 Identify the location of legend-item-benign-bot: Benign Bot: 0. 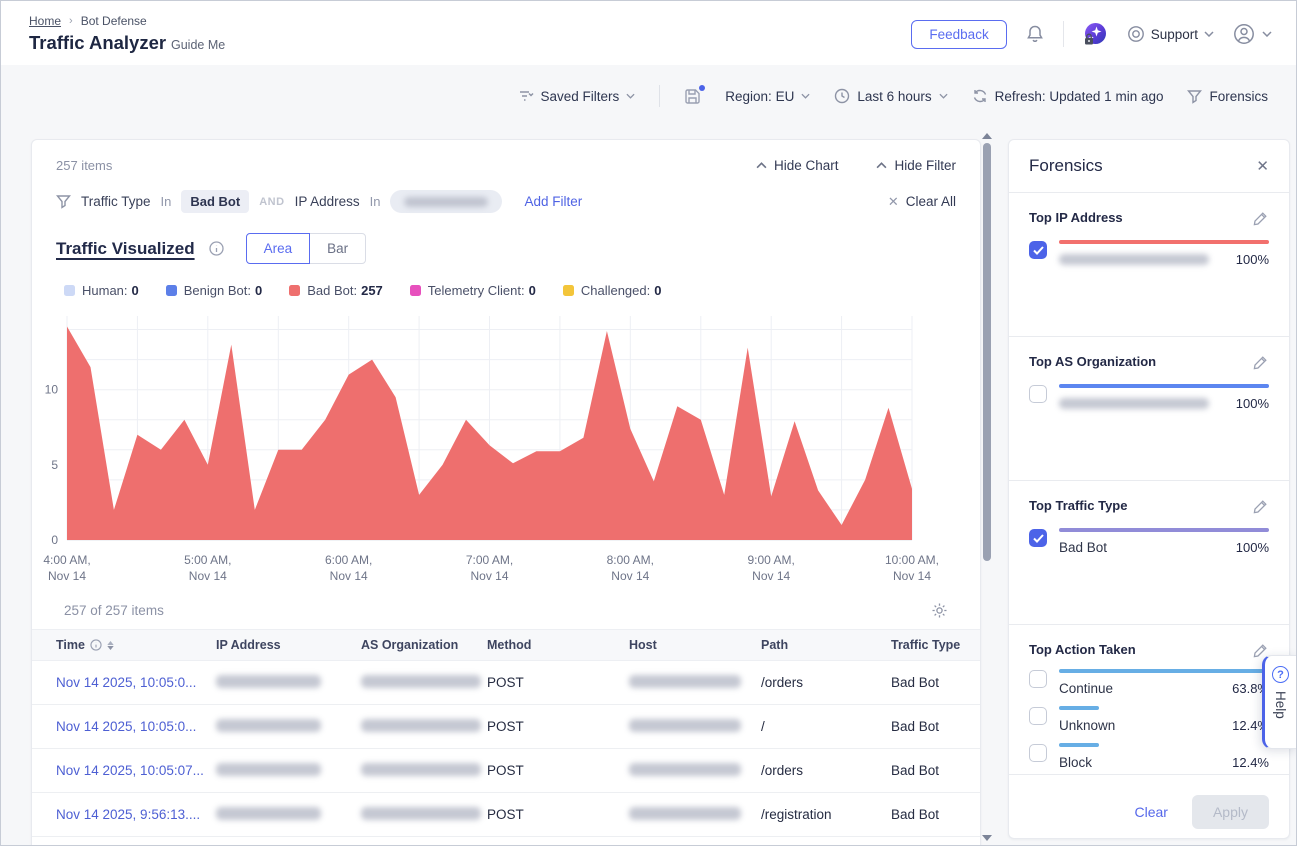
(214, 290).